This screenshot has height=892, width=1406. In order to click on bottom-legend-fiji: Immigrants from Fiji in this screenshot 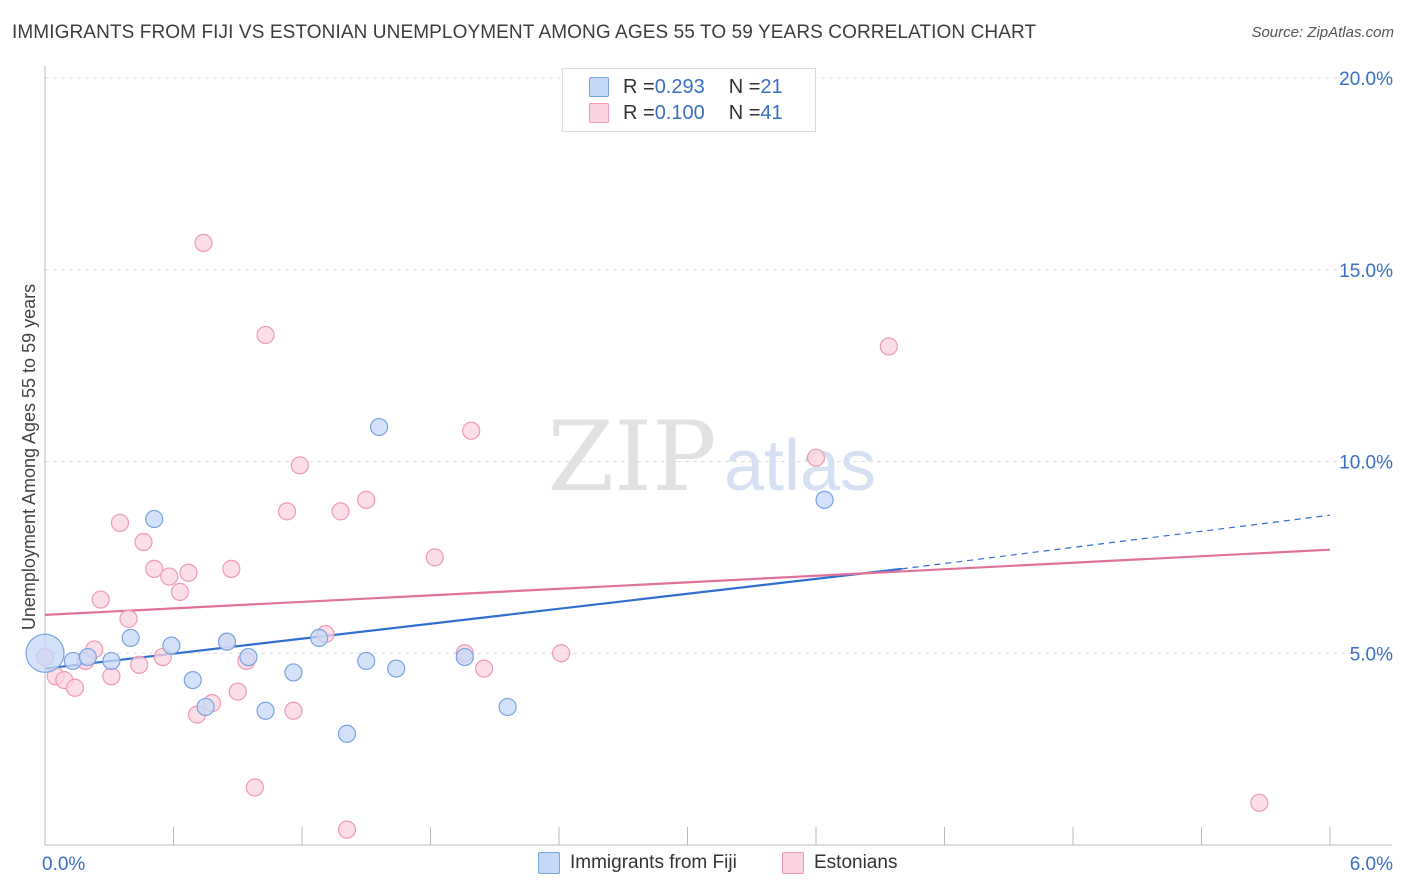, I will do `click(637, 863)`.